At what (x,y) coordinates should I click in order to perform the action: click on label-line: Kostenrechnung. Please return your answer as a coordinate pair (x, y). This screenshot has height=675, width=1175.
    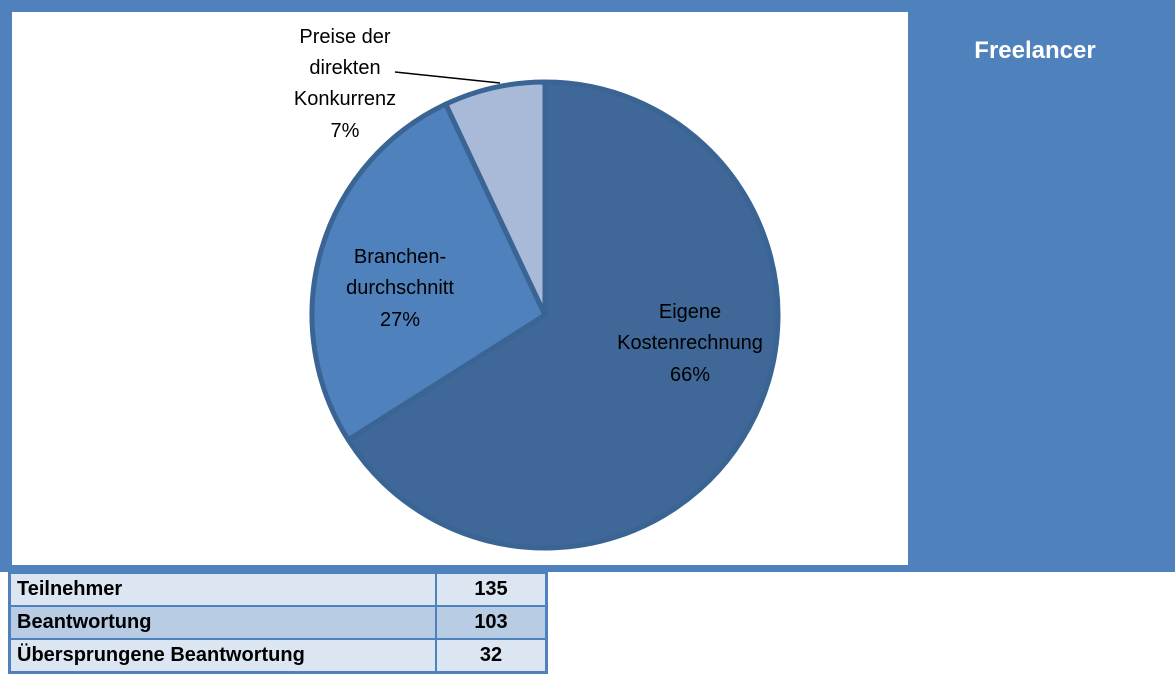
    Looking at the image, I should click on (690, 343).